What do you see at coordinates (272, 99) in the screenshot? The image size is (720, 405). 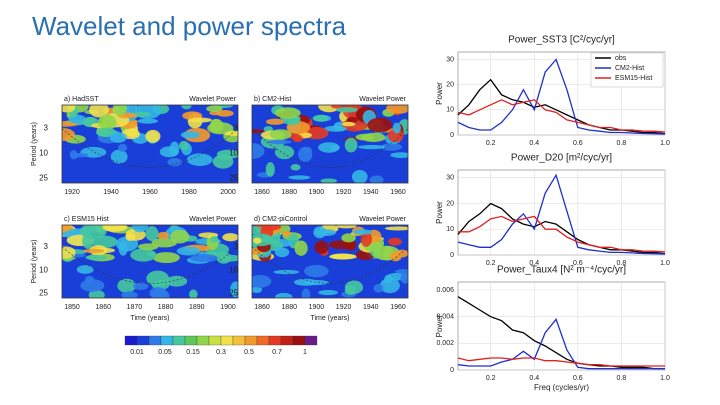 I see `panel-label: b) CM2-Hist` at bounding box center [272, 99].